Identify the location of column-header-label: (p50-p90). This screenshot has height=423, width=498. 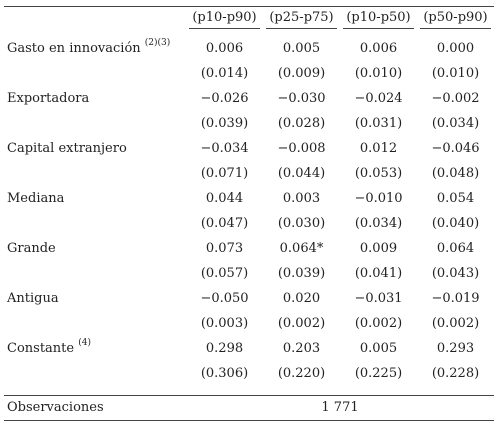
(455, 17).